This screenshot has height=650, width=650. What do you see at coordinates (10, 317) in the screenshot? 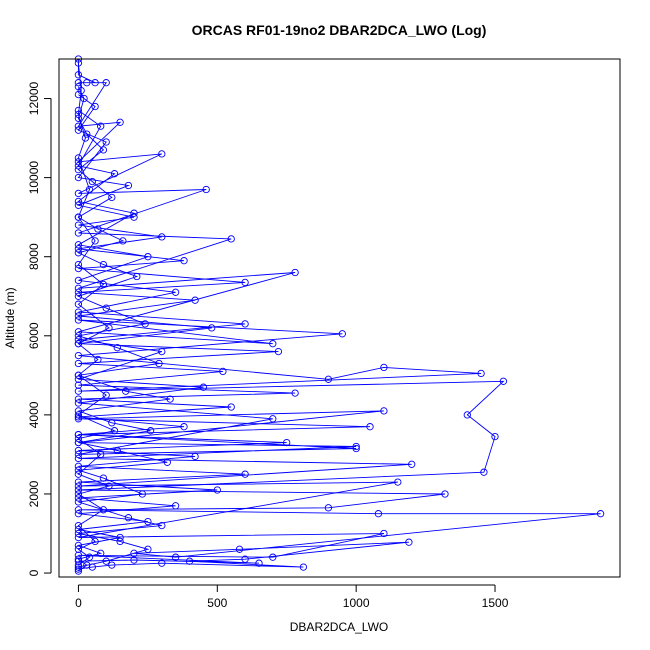
I see `y-axis-label: Altitude (m)` at bounding box center [10, 317].